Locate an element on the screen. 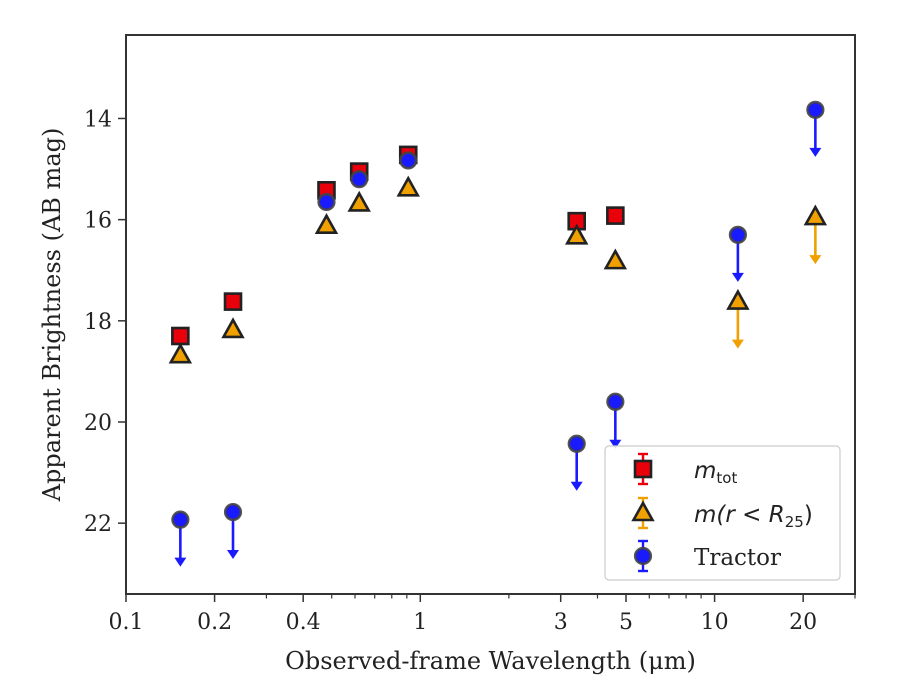 This screenshot has height=700, width=900. legend: mtot m(r < R25) Tractor is located at coordinates (722, 513).